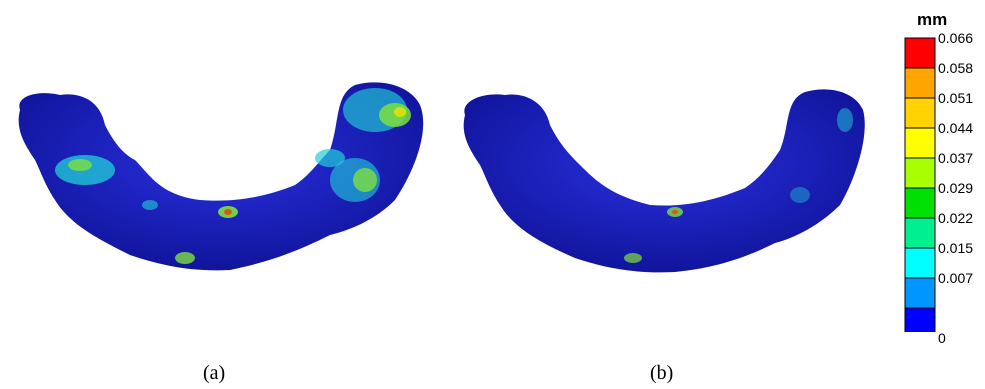  Describe the element at coordinates (956, 128) in the screenshot. I see `legend-tick-label: 0.044` at that location.